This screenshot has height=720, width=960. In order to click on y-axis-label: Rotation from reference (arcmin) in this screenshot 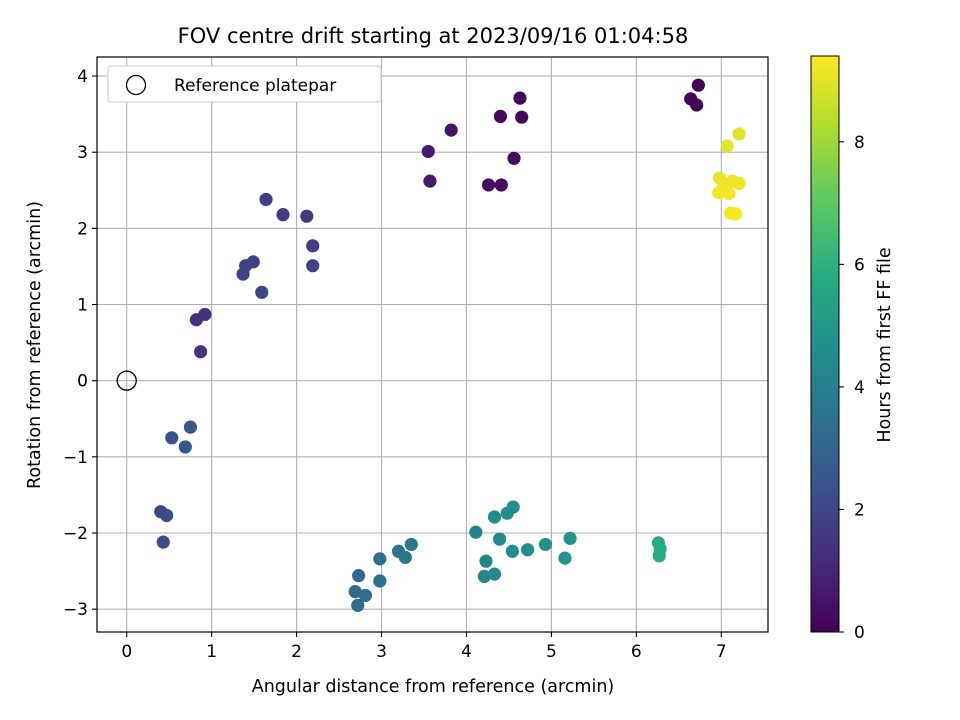, I will do `click(35, 345)`.